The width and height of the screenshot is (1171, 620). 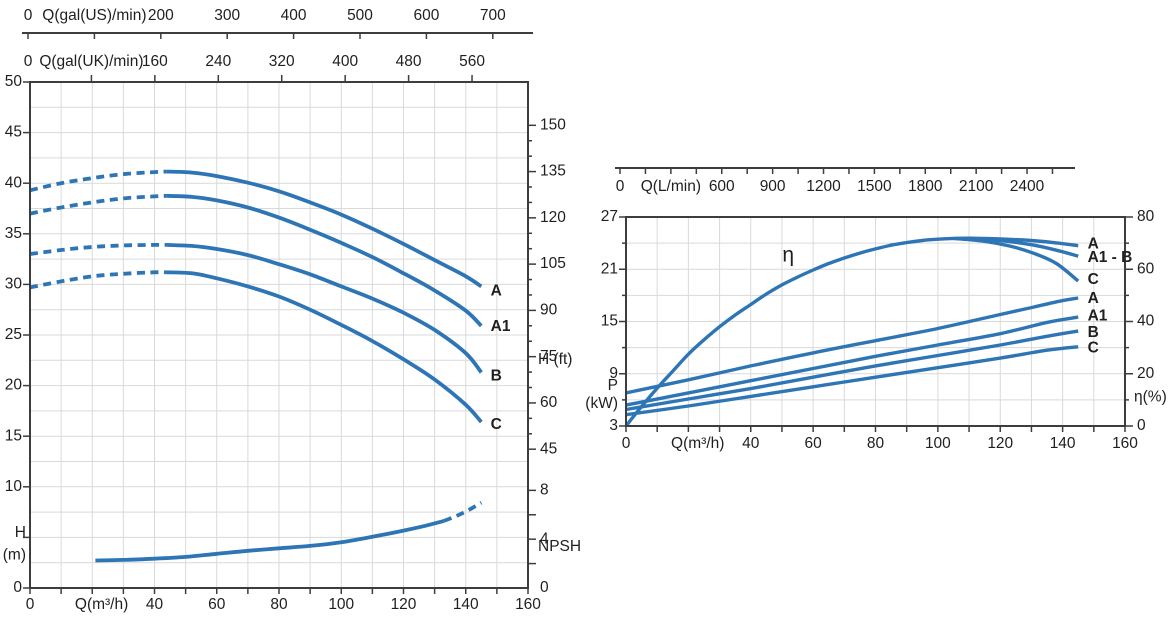 I want to click on y-axis-unit: P, so click(x=613, y=385).